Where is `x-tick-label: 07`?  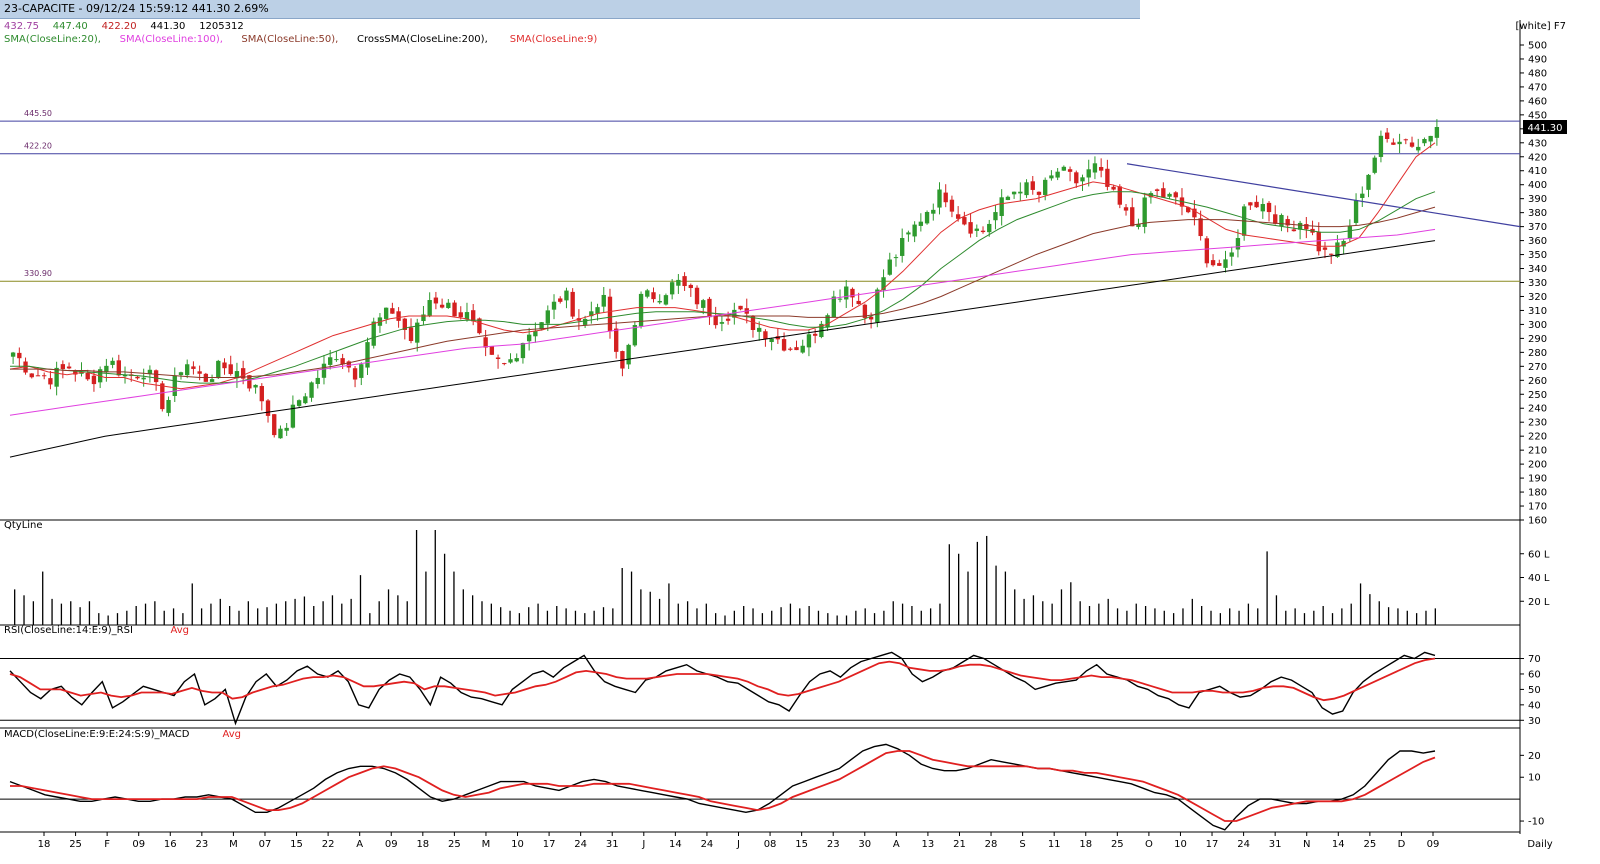
x-tick-label: 07 is located at coordinates (265, 844).